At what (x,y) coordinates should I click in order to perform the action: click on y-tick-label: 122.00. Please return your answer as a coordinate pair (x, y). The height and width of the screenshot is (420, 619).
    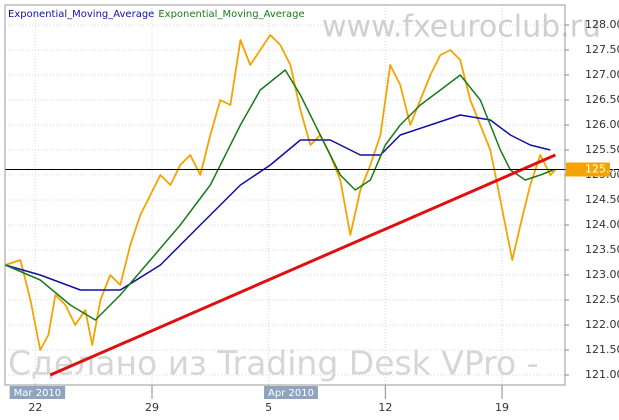
    Looking at the image, I should click on (602, 324).